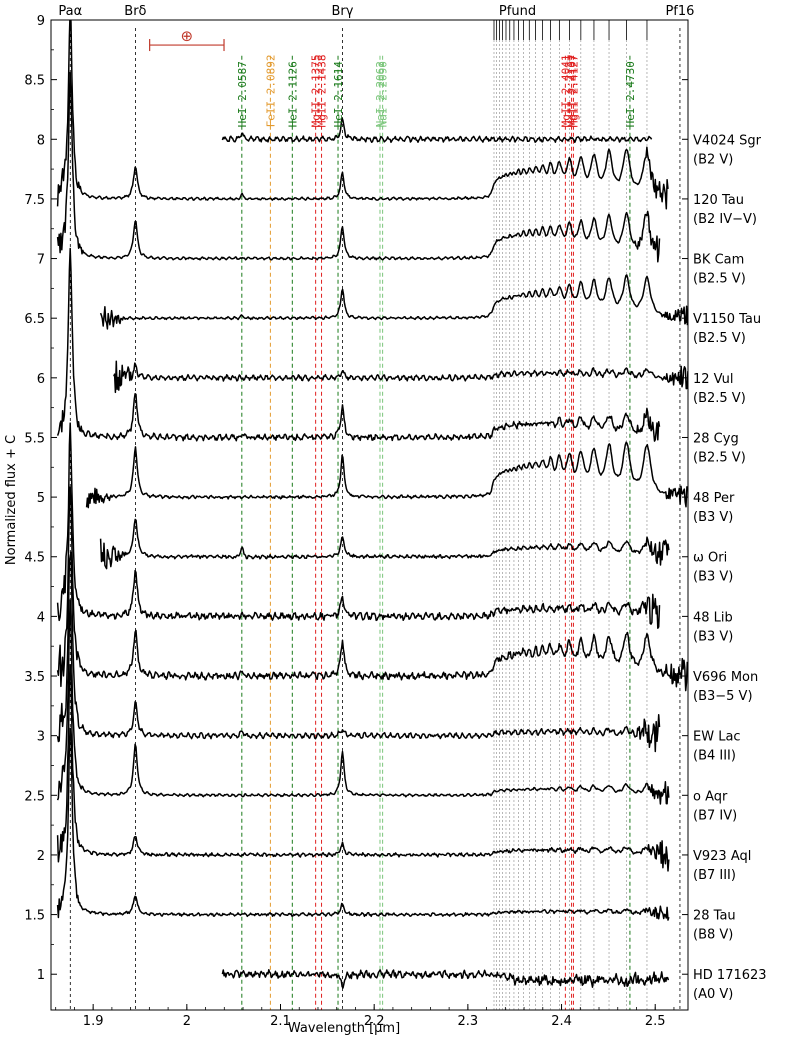  Describe the element at coordinates (380, 94) in the screenshot. I see `line-id-label: NaI 2.2062` at that location.